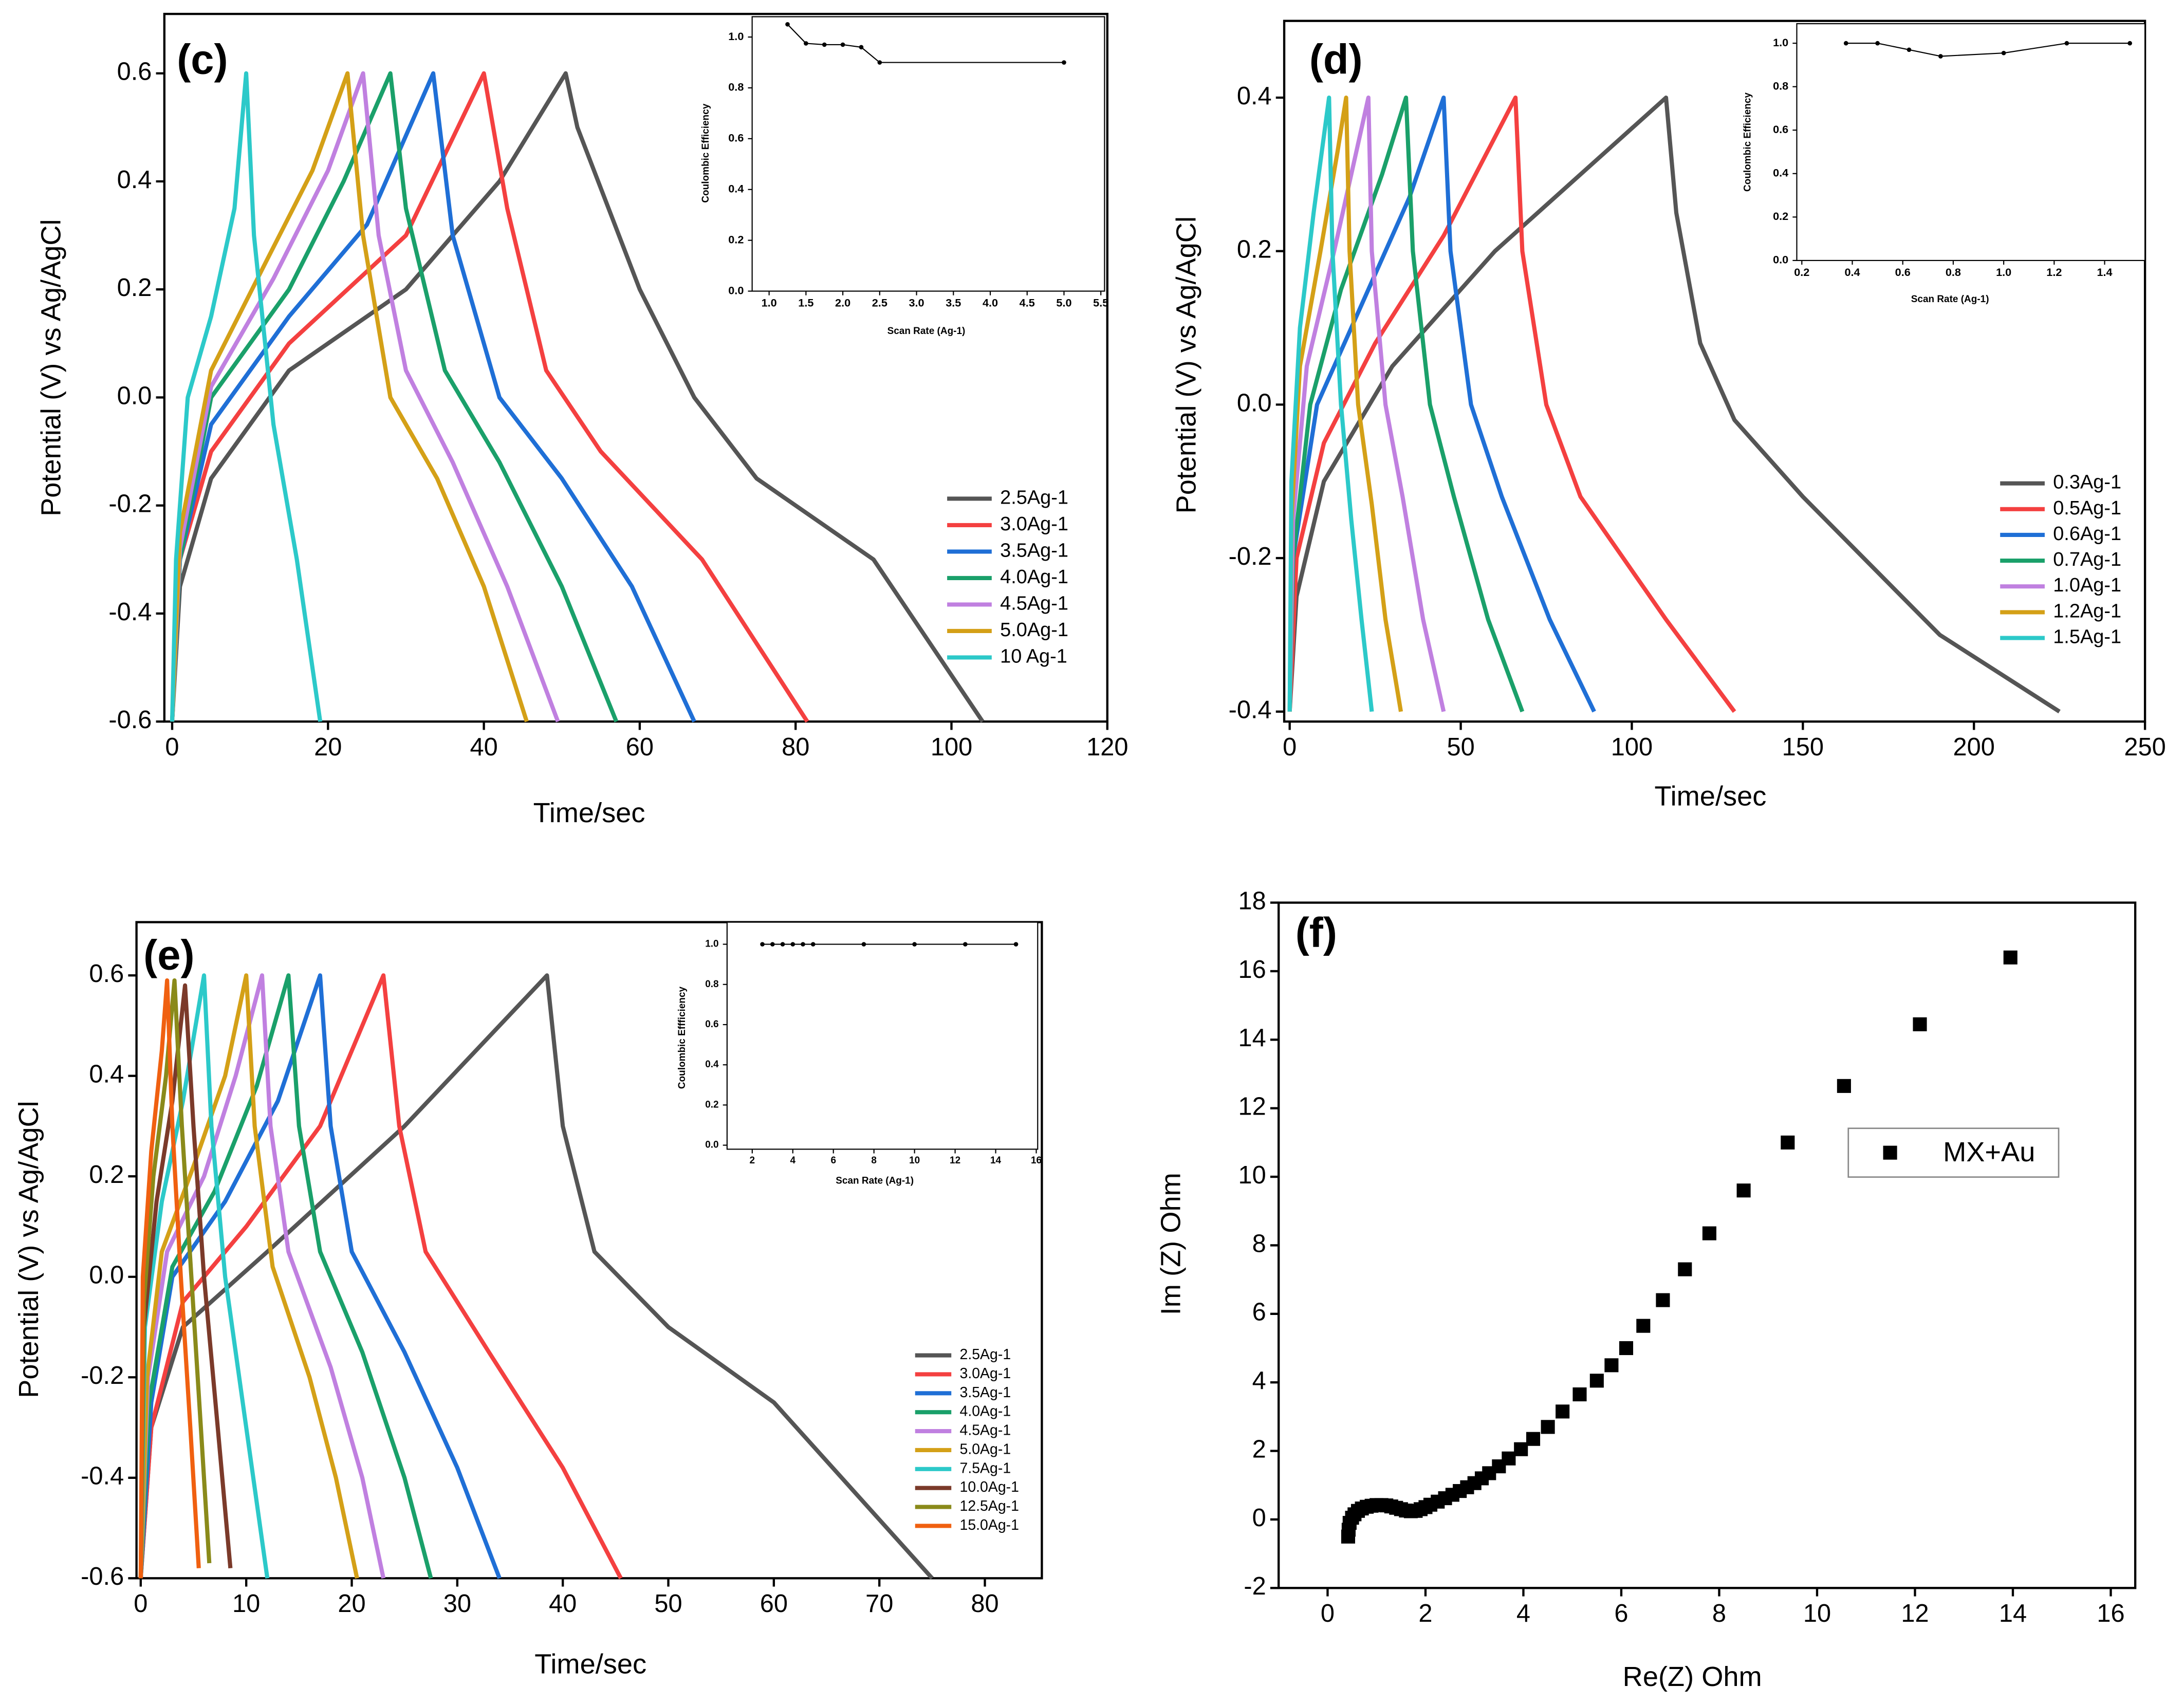 This screenshot has width=2184, height=1705. What do you see at coordinates (1255, 1586) in the screenshot?
I see `y-tick-label: -2` at bounding box center [1255, 1586].